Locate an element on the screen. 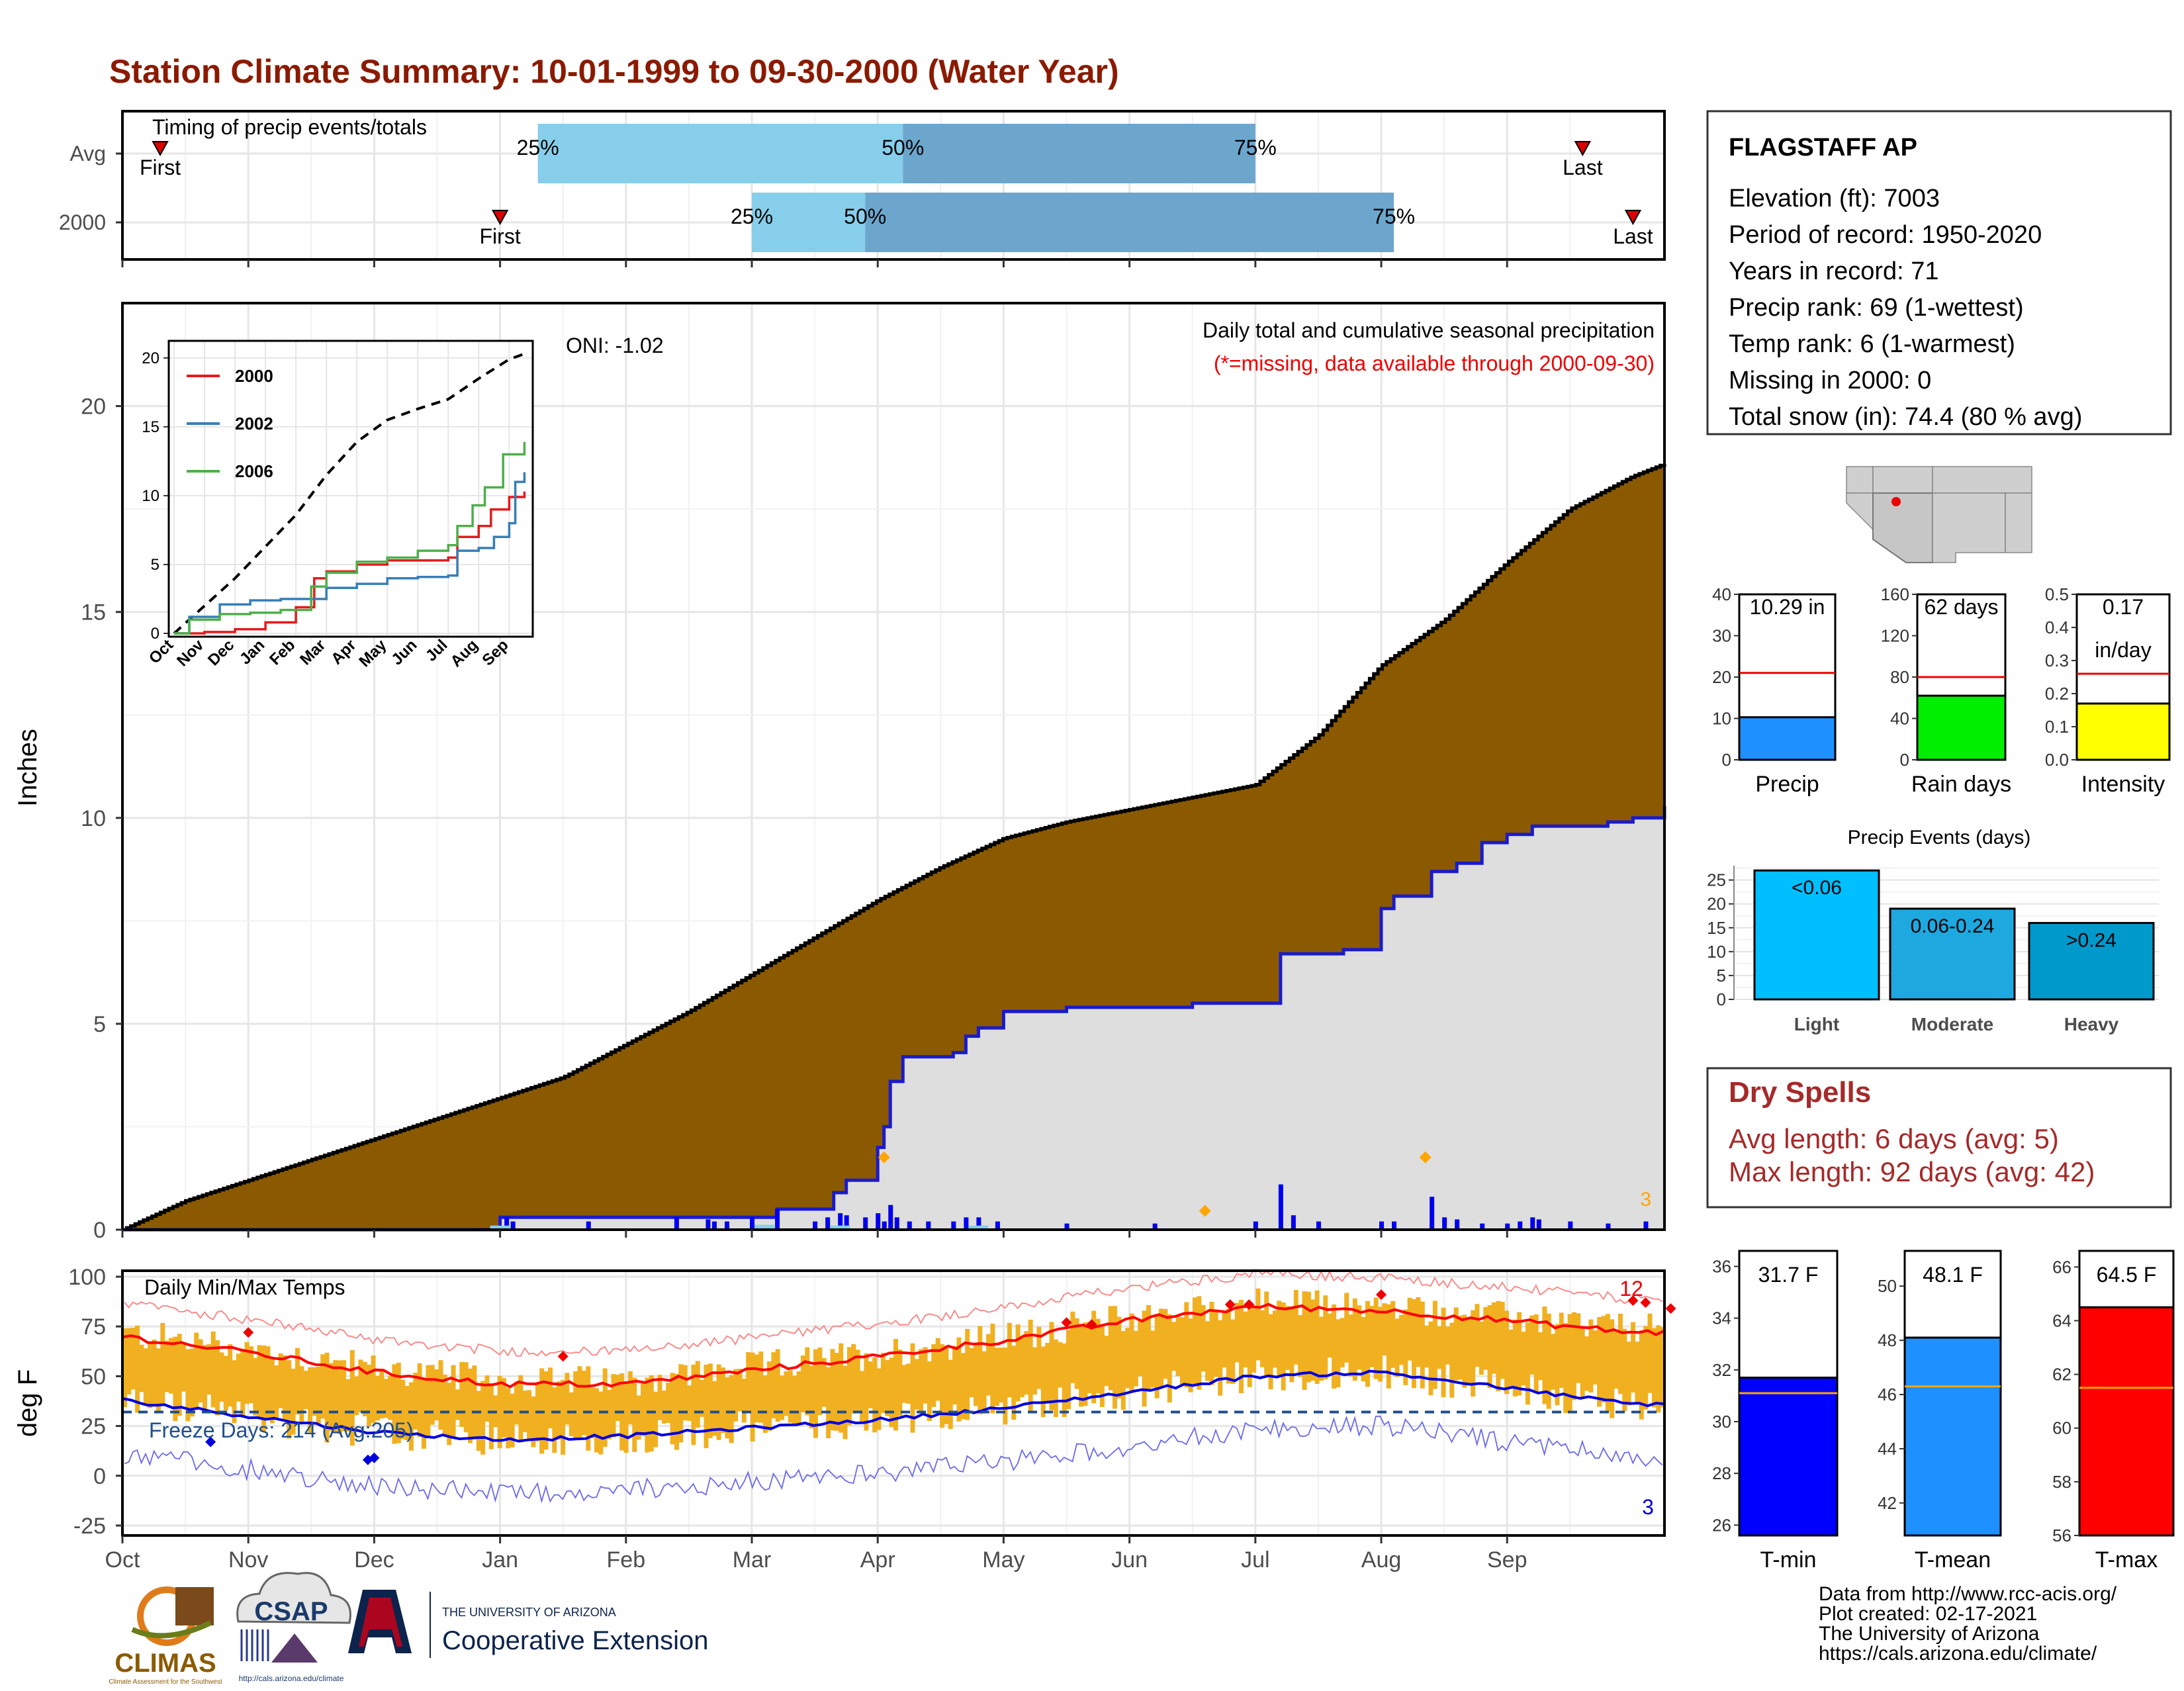  month-tick-label: Oct is located at coordinates (122, 1560).